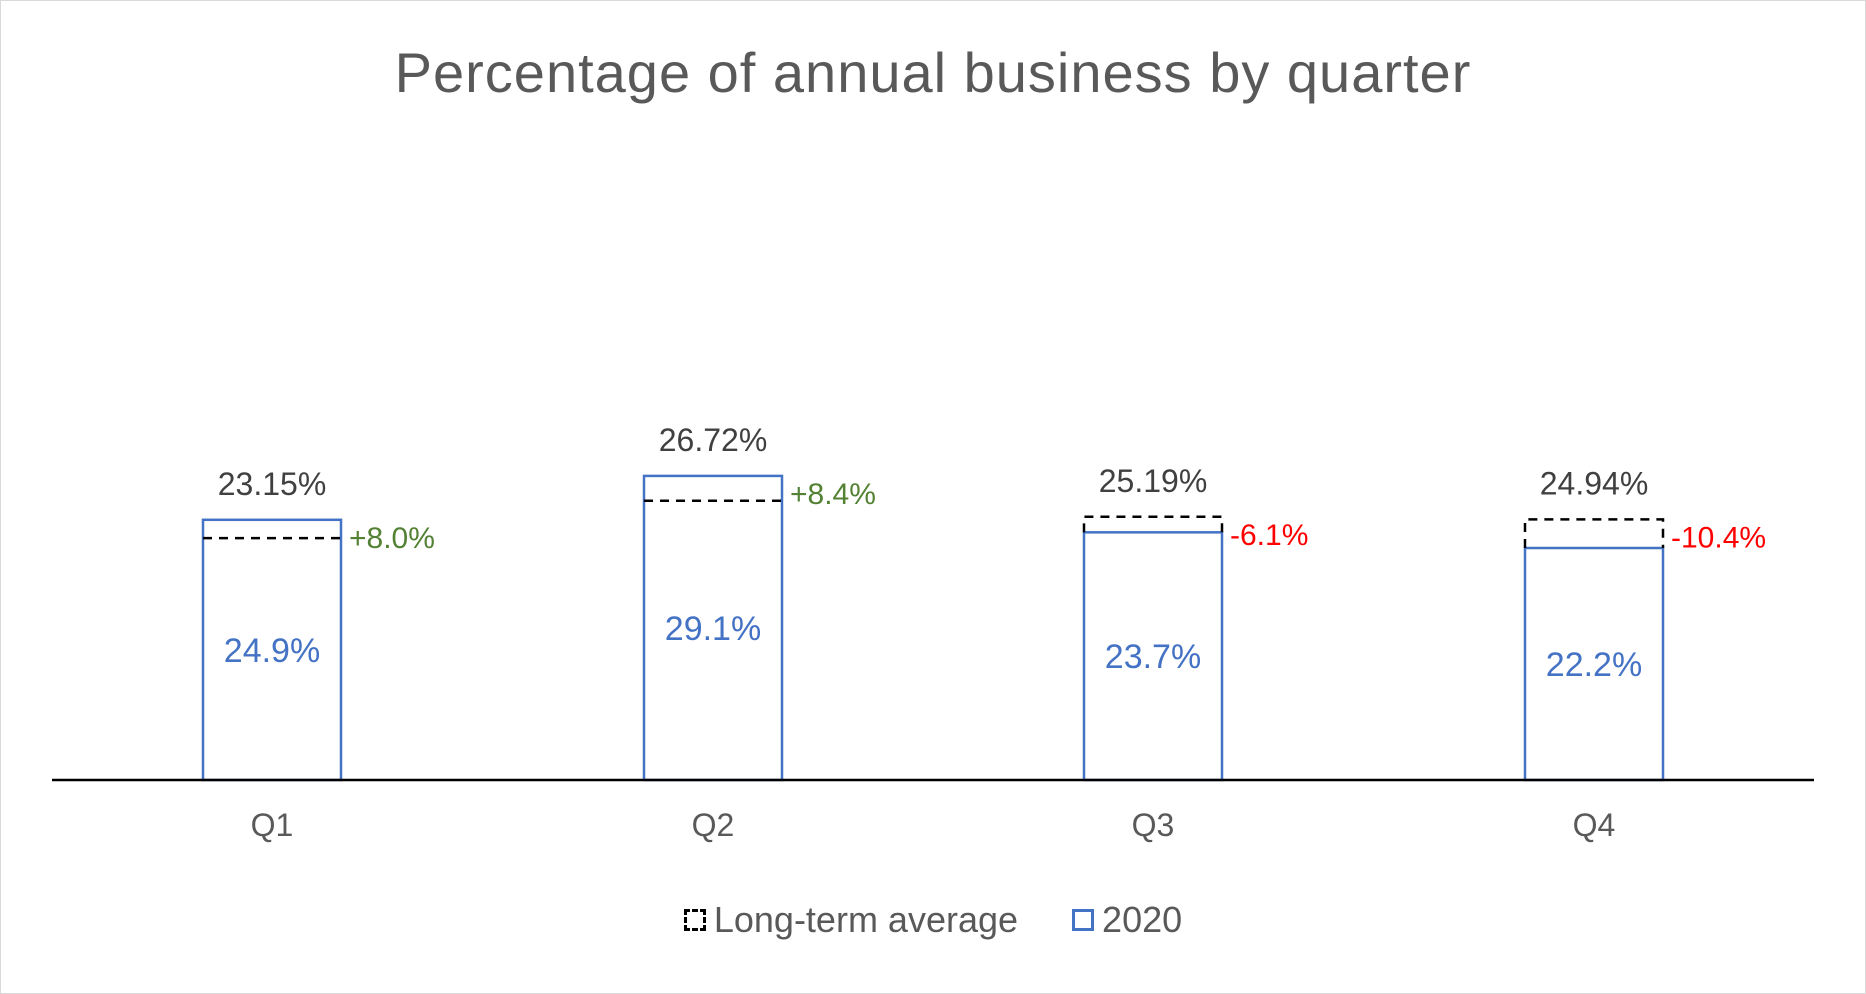 This screenshot has width=1866, height=994. I want to click on x-tick-label-q1: Q1, so click(272, 825).